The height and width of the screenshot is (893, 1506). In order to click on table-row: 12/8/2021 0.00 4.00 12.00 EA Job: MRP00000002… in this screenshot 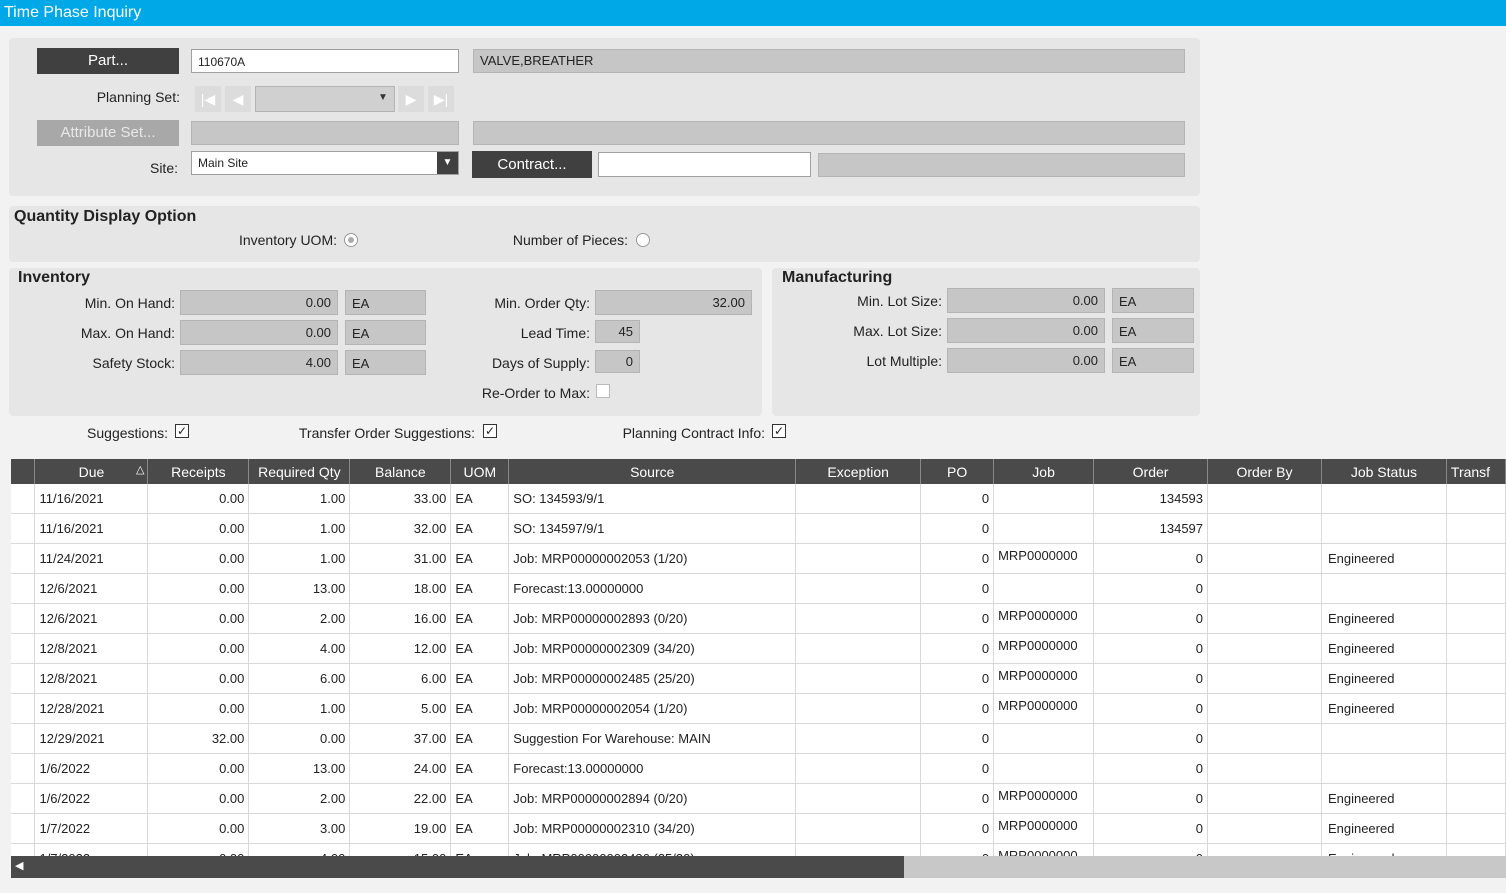, I will do `click(758, 648)`.